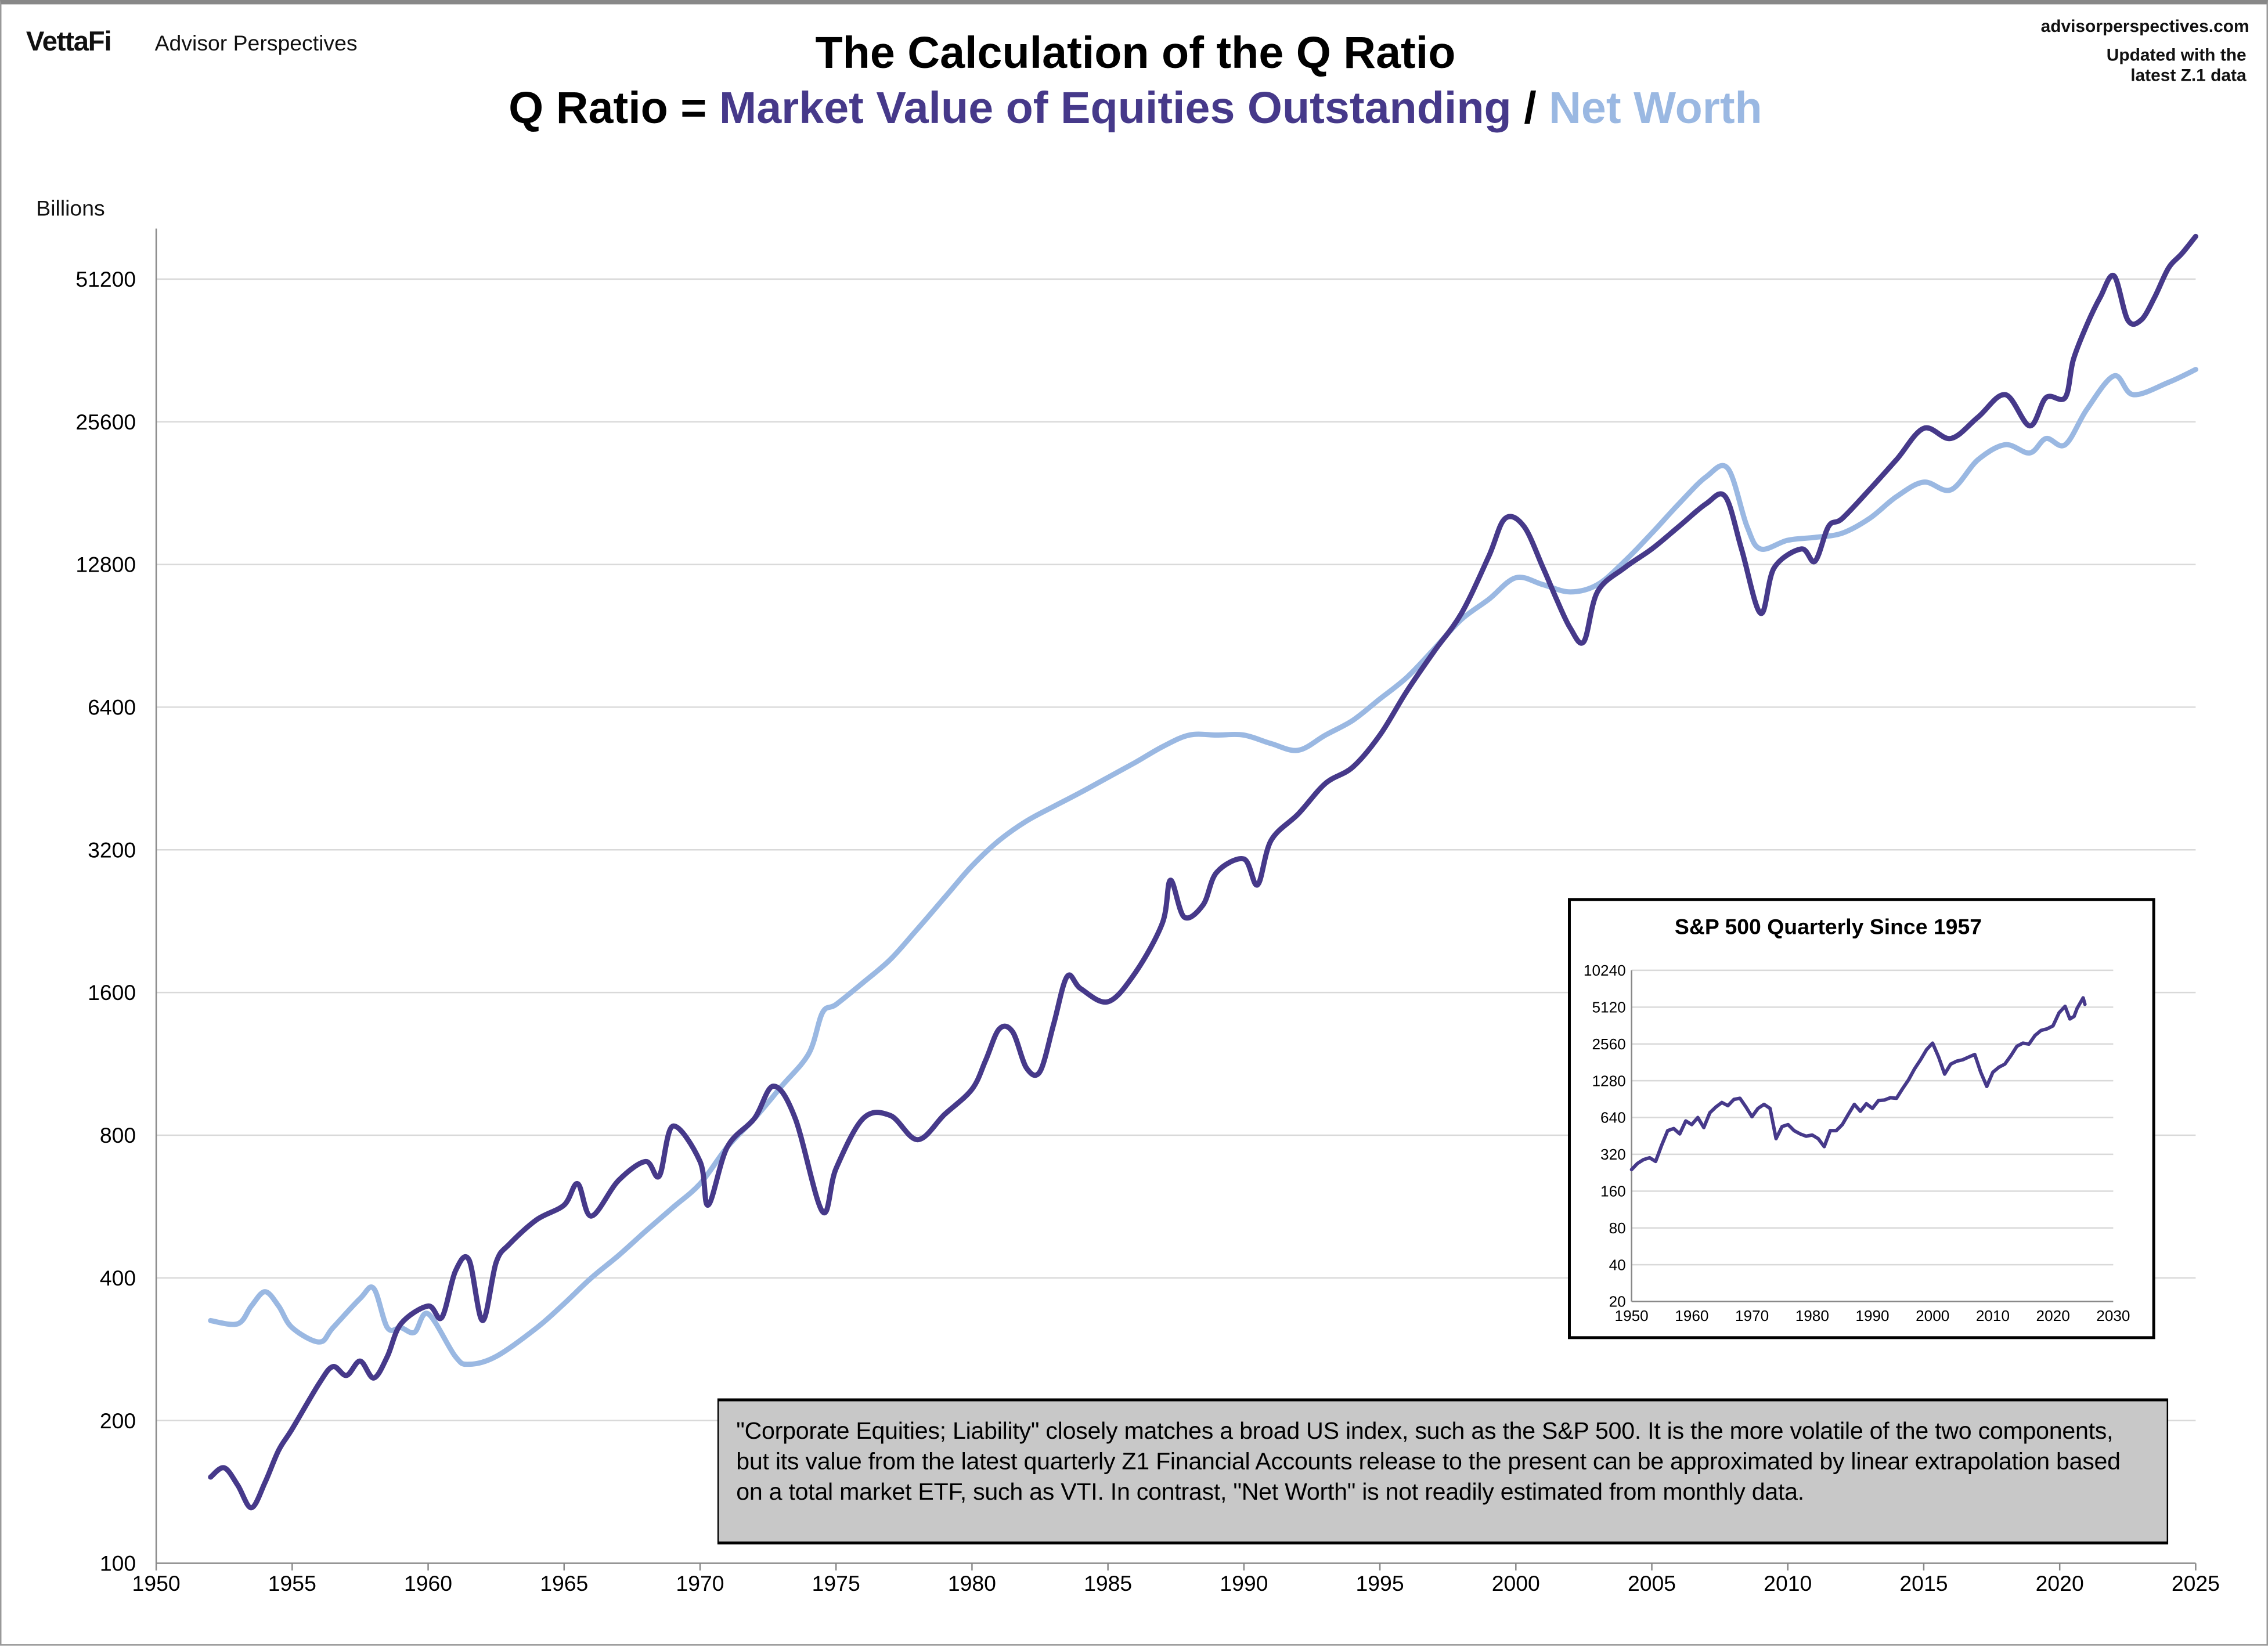  Describe the element at coordinates (614, 108) in the screenshot. I see `subtitle-prefix: Q Ratio =` at that location.